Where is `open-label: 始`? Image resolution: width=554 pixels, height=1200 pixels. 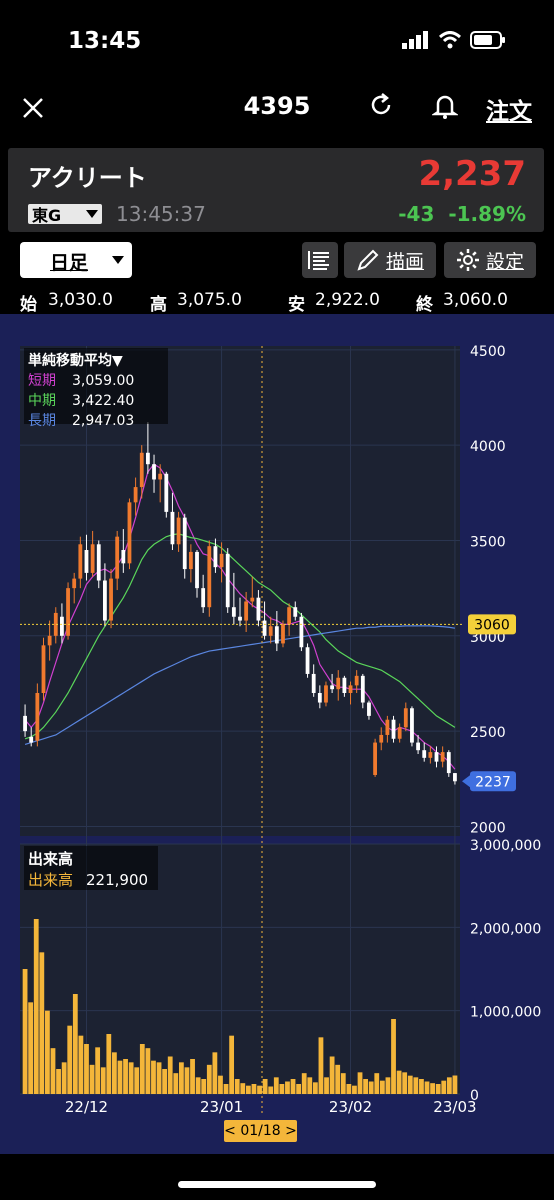 open-label: 始 is located at coordinates (28, 305).